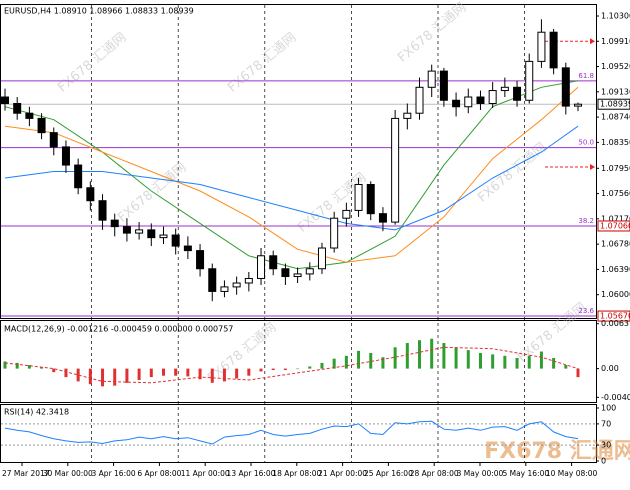  Describe the element at coordinates (480, 473) in the screenshot. I see `x-tick-label: 3 May 00:00` at that location.